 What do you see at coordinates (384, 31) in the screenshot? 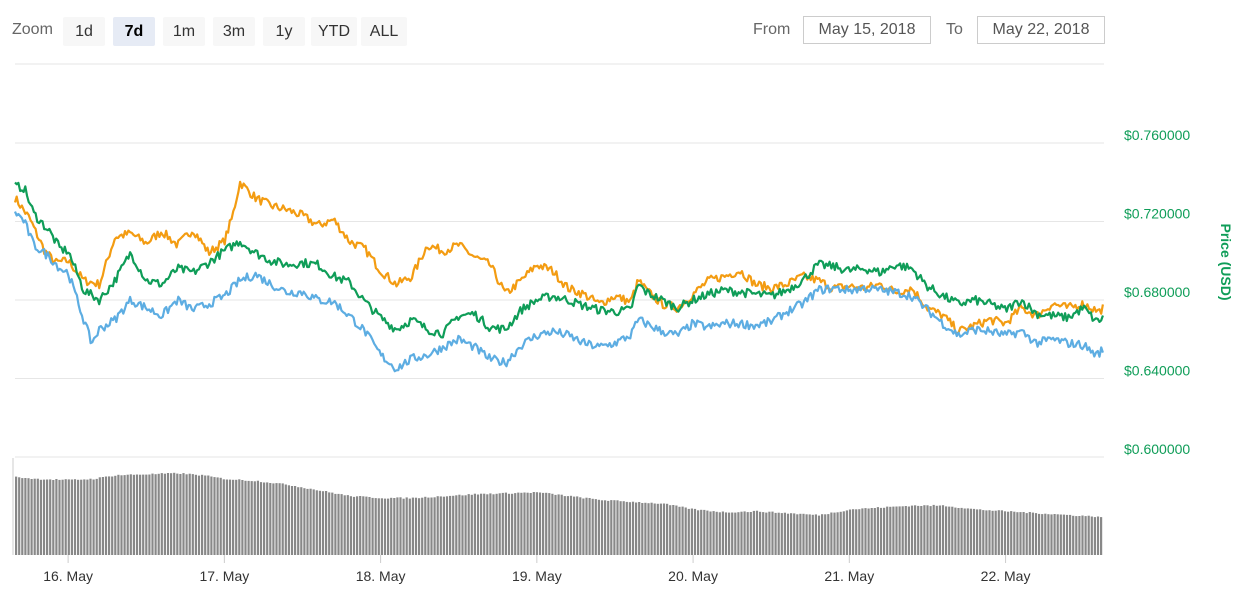
I see `zoom-all-button: ALL` at bounding box center [384, 31].